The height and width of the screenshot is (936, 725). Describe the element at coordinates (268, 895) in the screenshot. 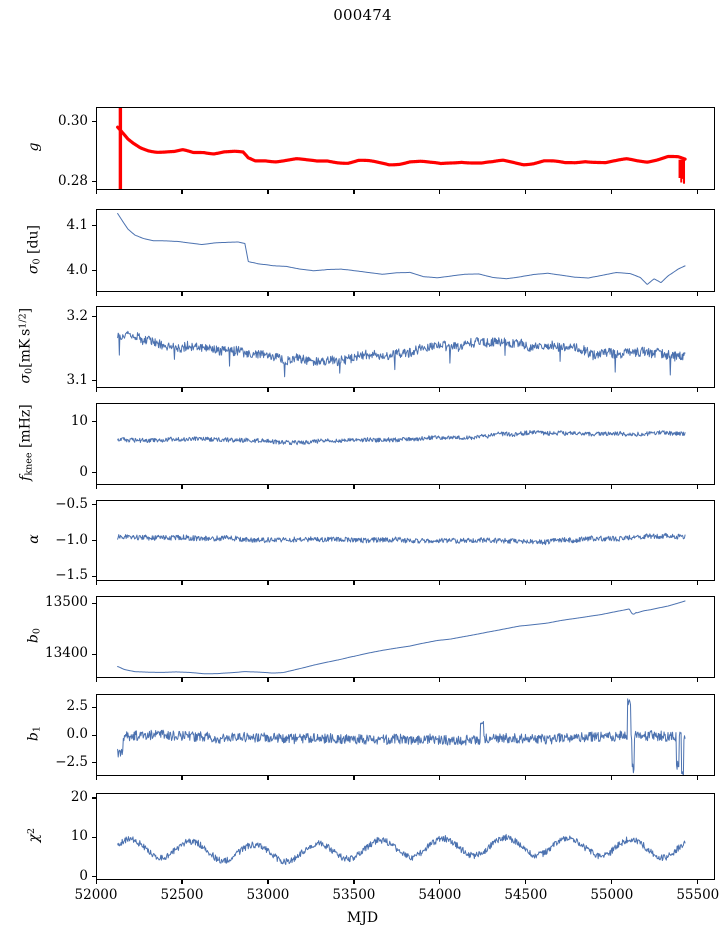

I see `x-tick-label: 53000` at that location.